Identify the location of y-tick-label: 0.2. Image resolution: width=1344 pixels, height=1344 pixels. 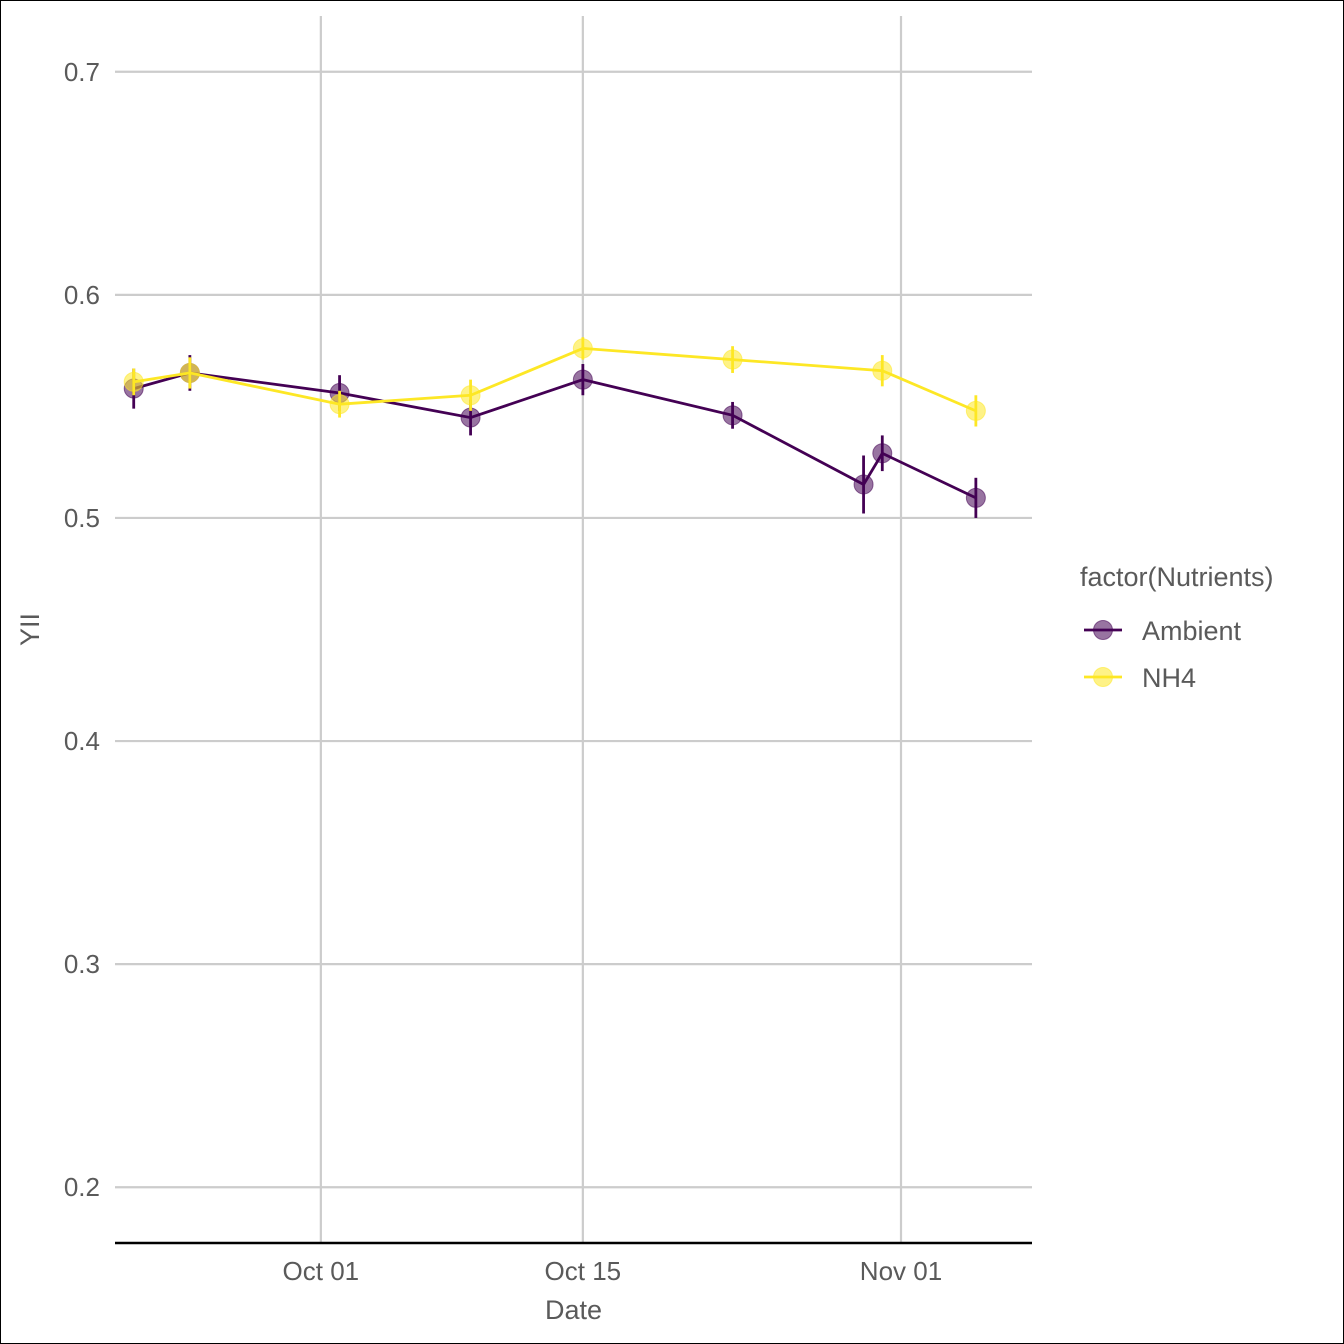
(82, 1187).